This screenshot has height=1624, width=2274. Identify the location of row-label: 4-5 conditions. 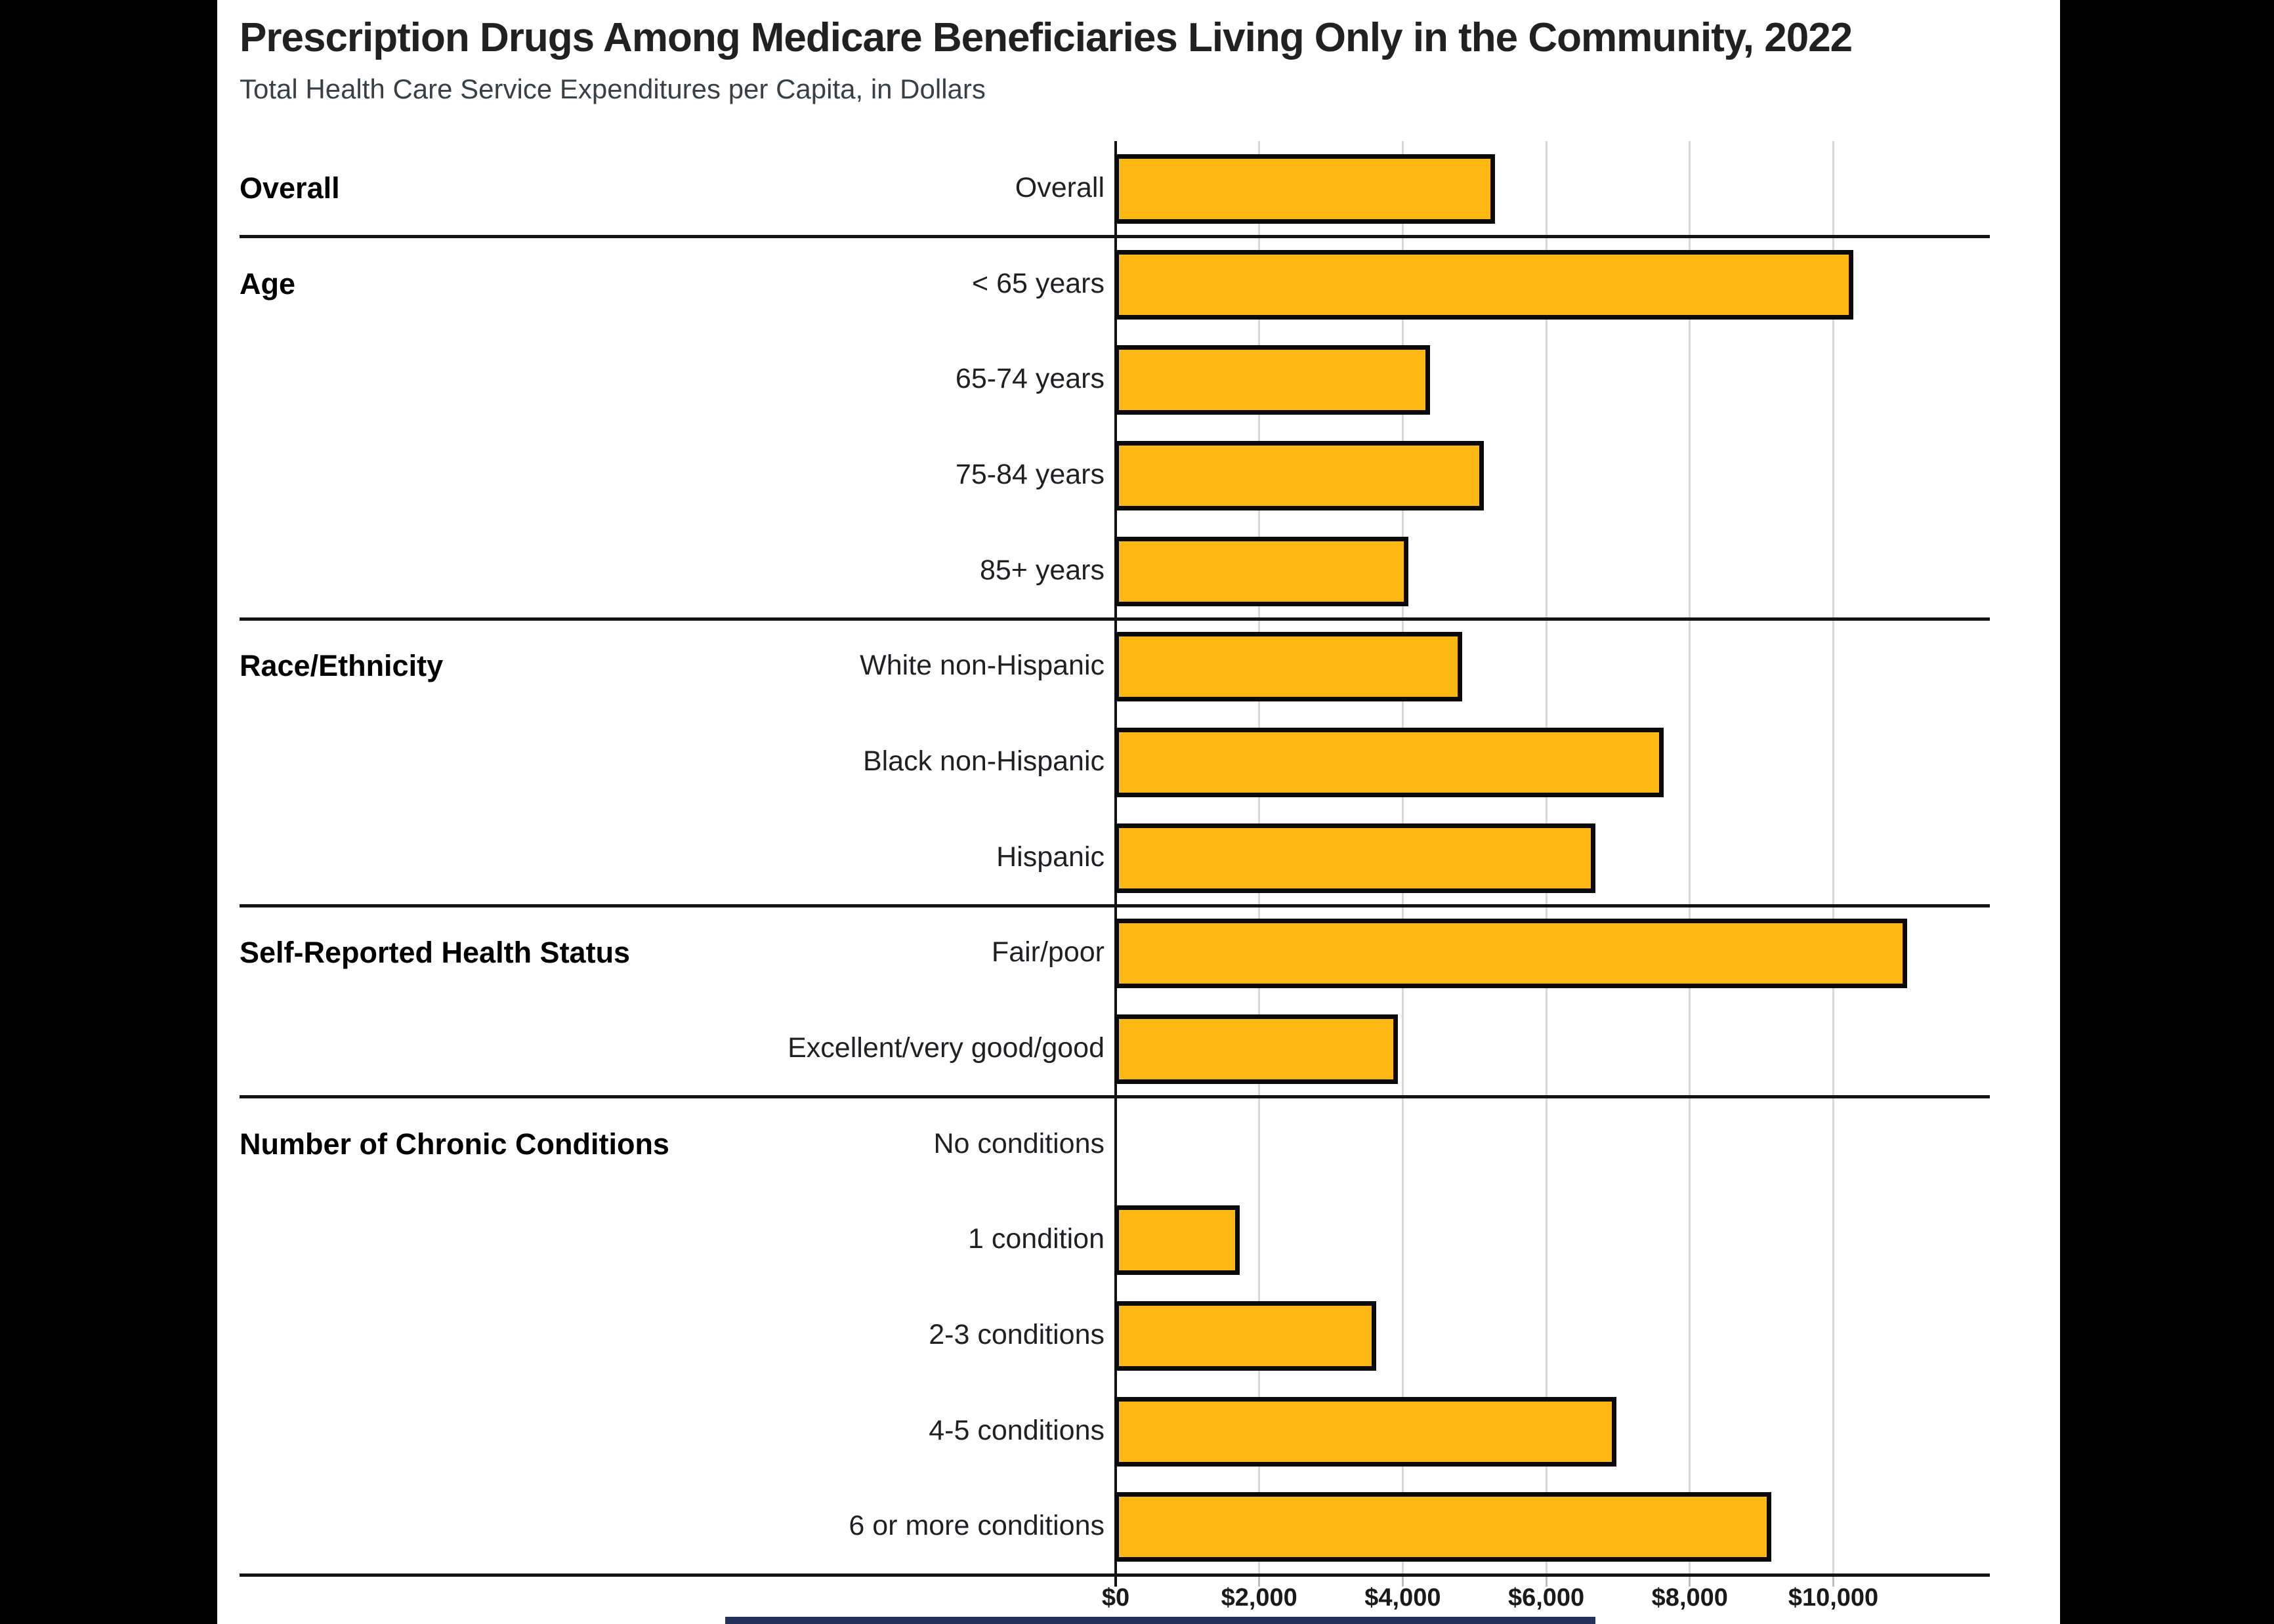
(1017, 1430).